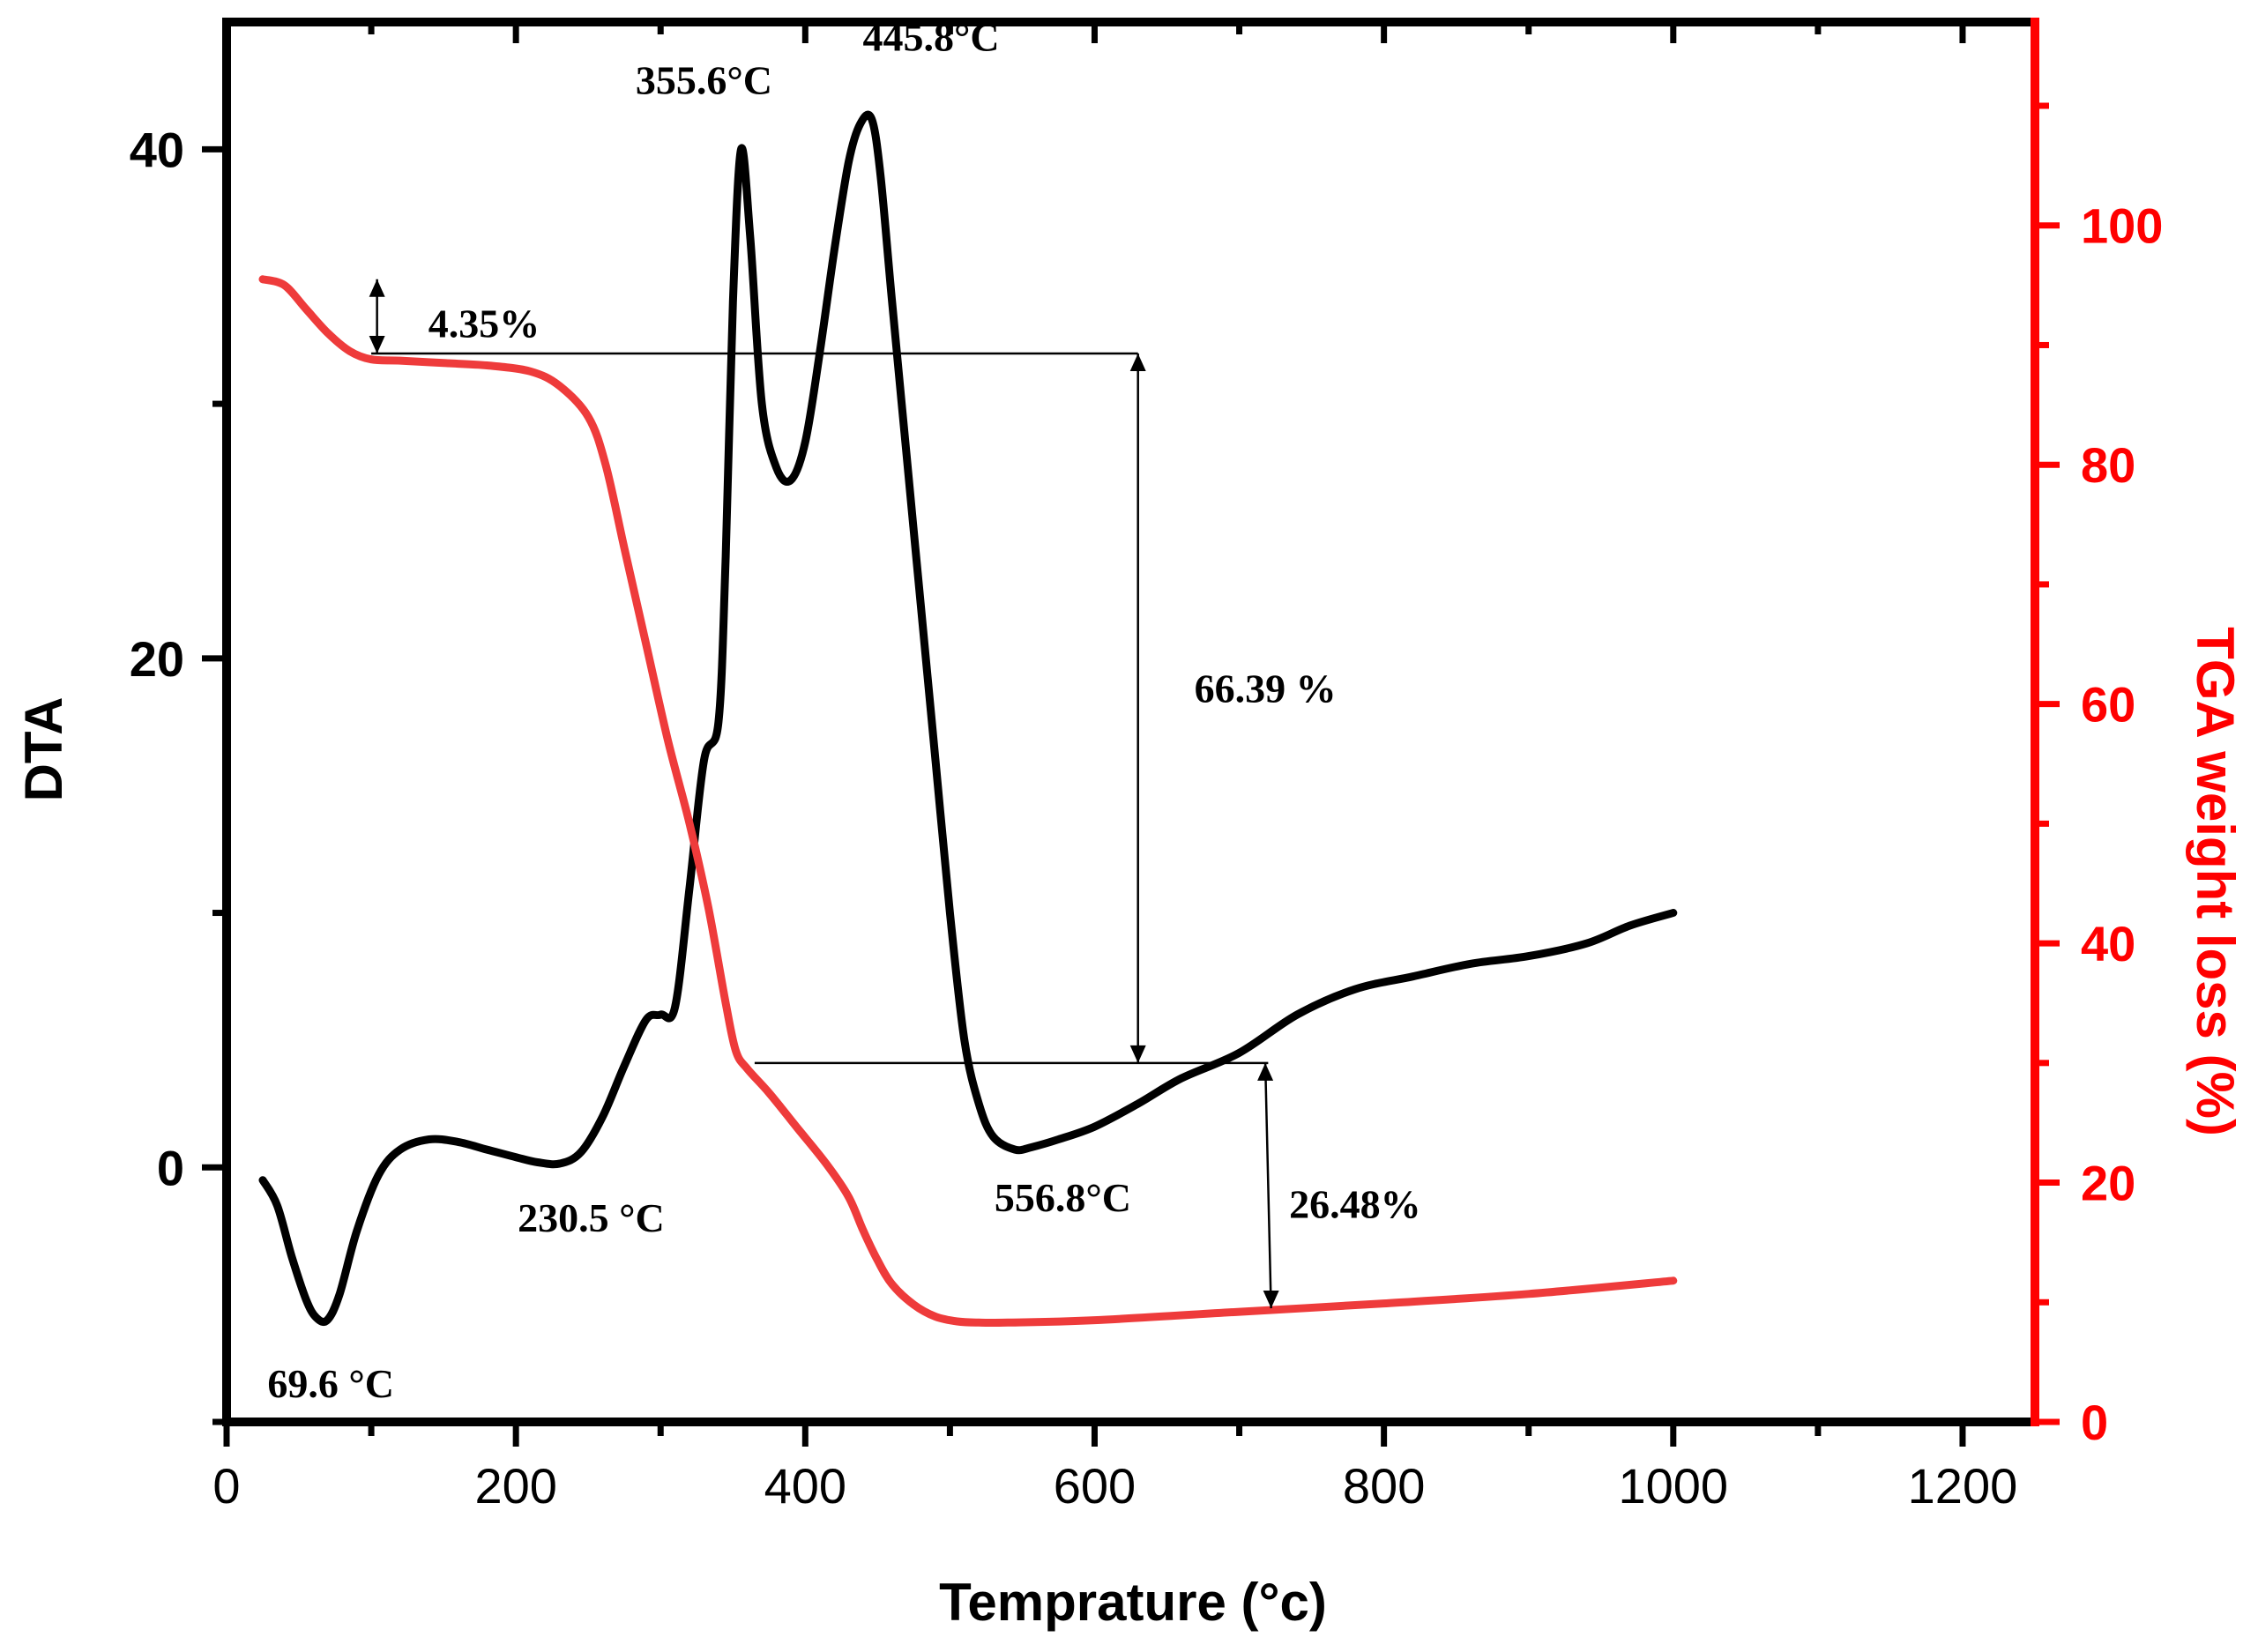  What do you see at coordinates (805, 1486) in the screenshot?
I see `x-tick-label: 400` at bounding box center [805, 1486].